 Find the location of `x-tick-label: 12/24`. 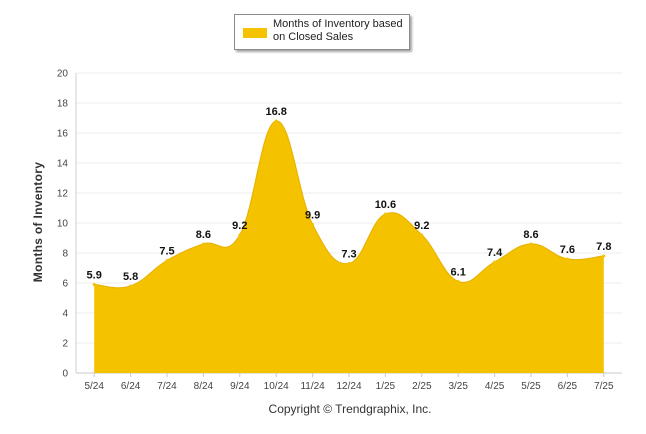

x-tick-label: 12/24 is located at coordinates (348, 386).